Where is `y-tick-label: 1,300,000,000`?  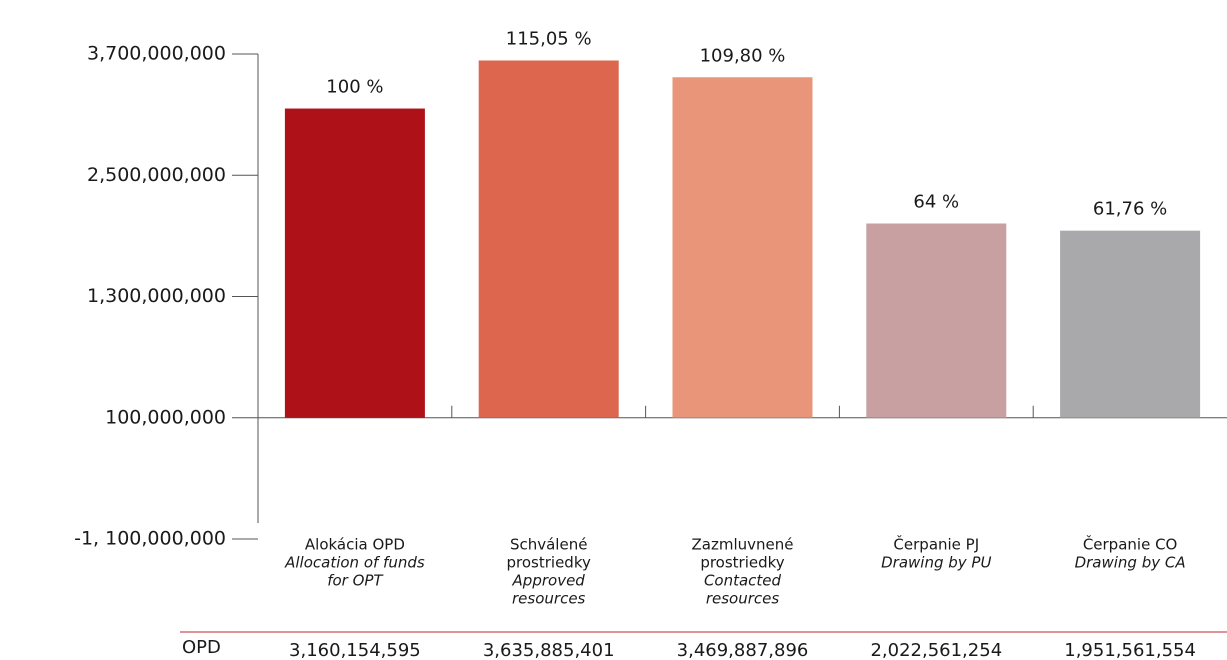 y-tick-label: 1,300,000,000 is located at coordinates (156, 296).